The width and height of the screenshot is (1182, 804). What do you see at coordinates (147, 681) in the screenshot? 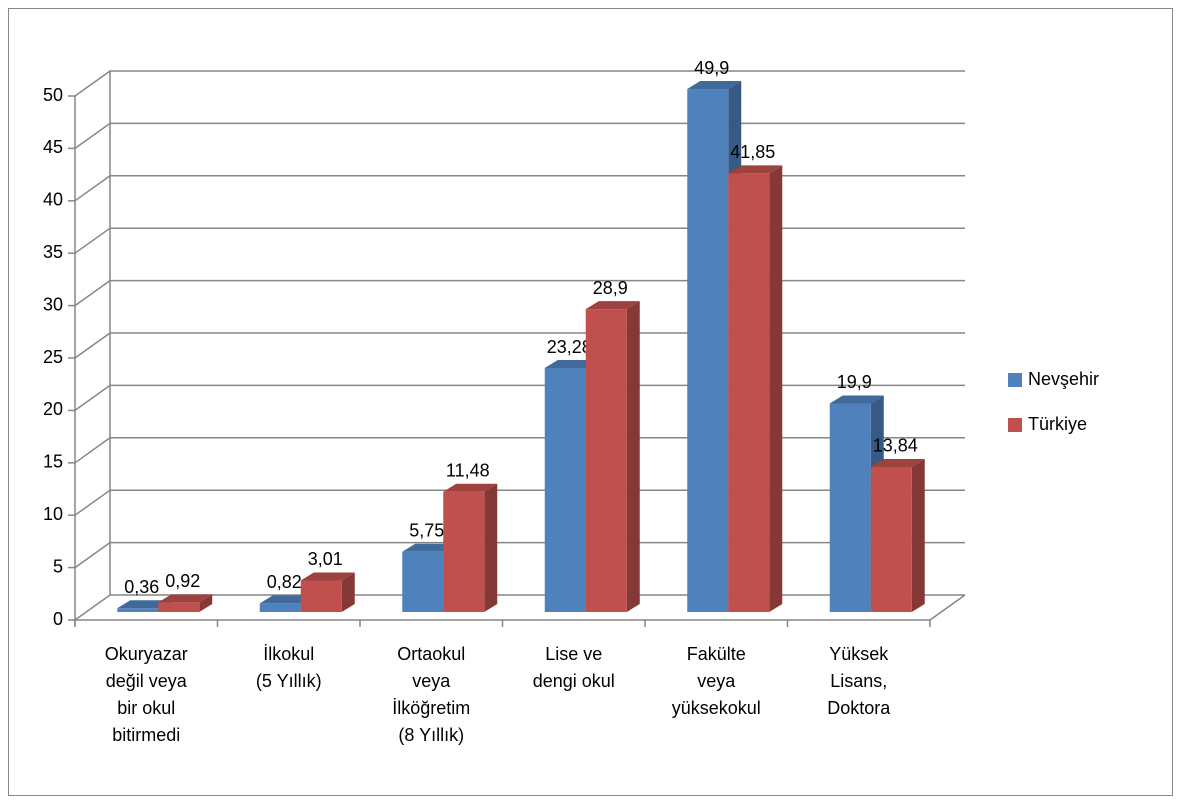
I see `x-tick-label: değil veya` at bounding box center [147, 681].